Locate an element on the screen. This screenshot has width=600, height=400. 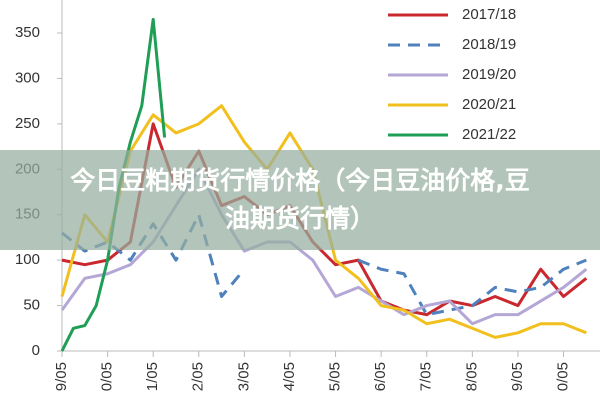
x-tick-label: 6/05 is located at coordinates (380, 376).